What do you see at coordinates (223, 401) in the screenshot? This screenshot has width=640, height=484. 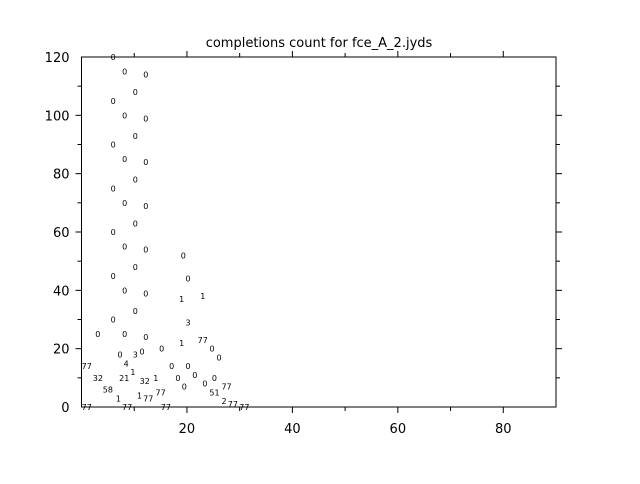 I see `data-point-label: 2` at bounding box center [223, 401].